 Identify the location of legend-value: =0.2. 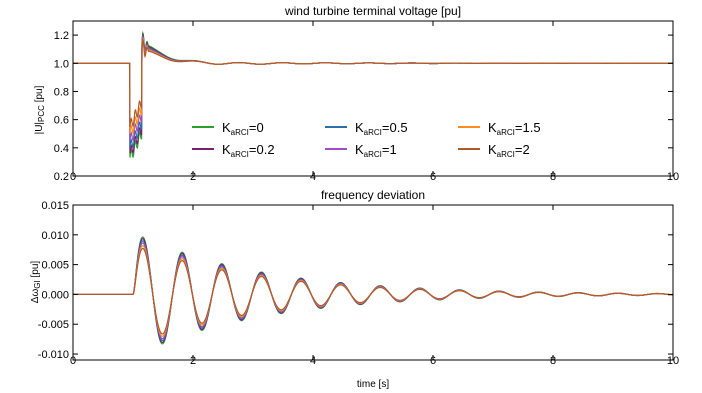
(262, 149).